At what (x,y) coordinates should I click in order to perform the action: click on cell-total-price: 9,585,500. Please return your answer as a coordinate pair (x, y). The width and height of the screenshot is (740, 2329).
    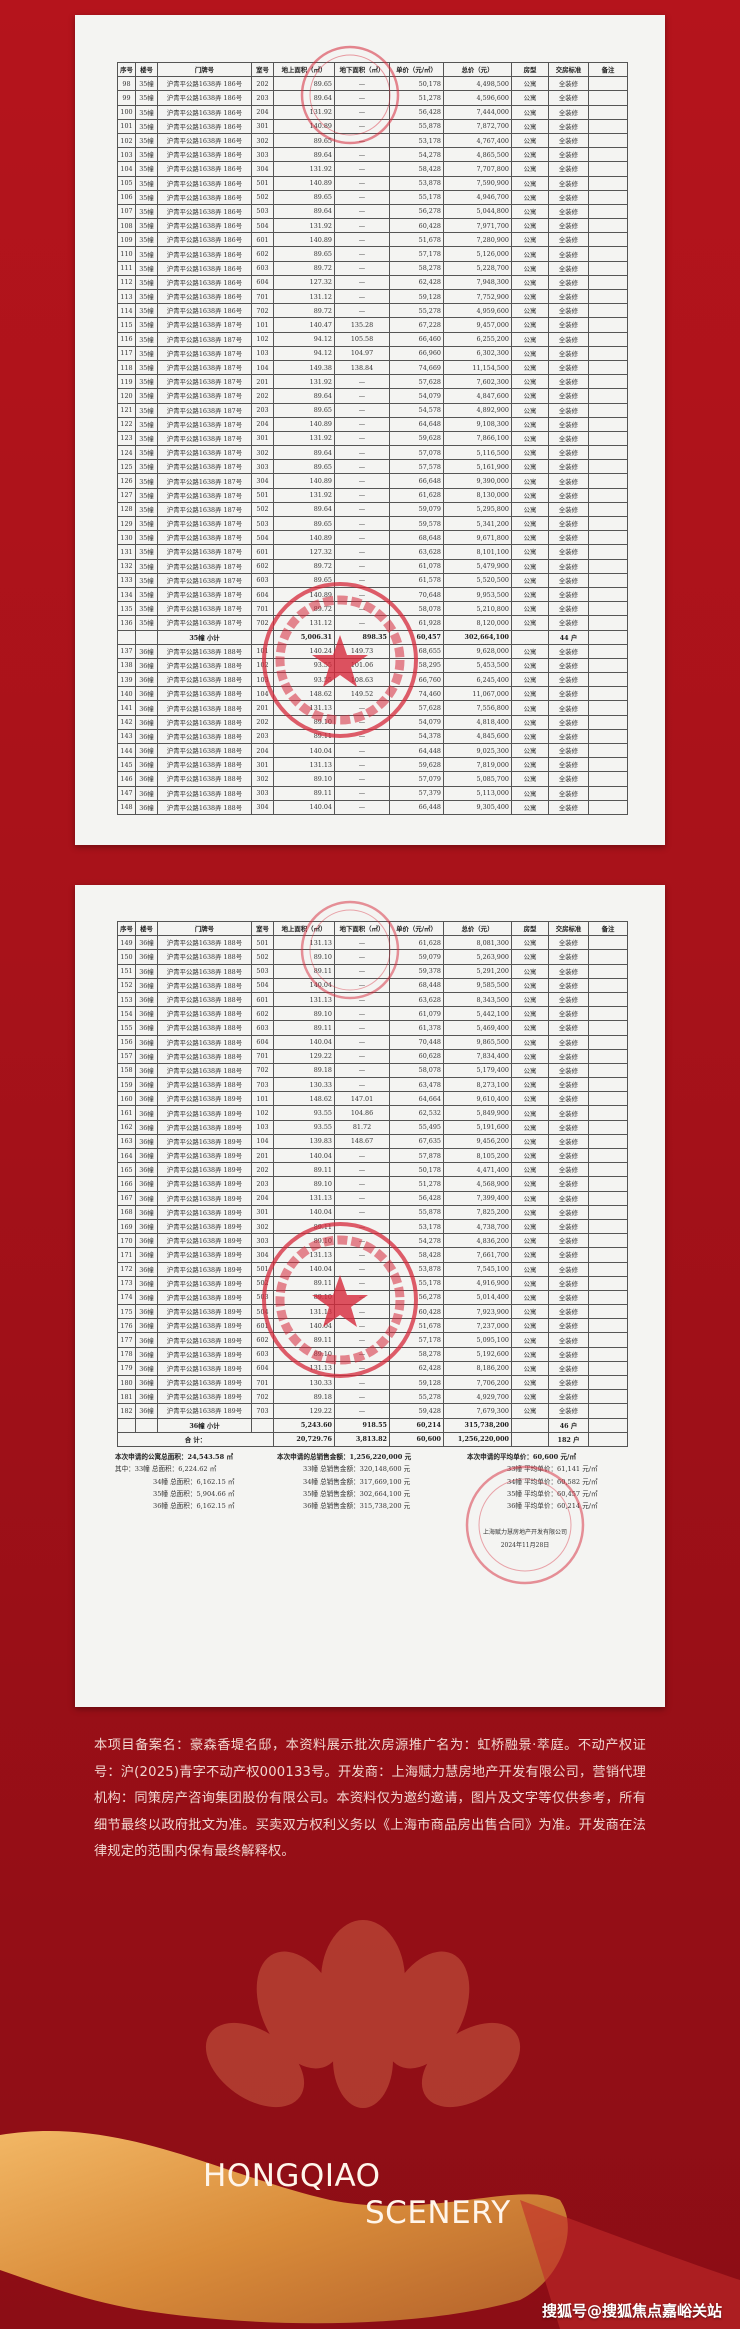
    Looking at the image, I should click on (477, 985).